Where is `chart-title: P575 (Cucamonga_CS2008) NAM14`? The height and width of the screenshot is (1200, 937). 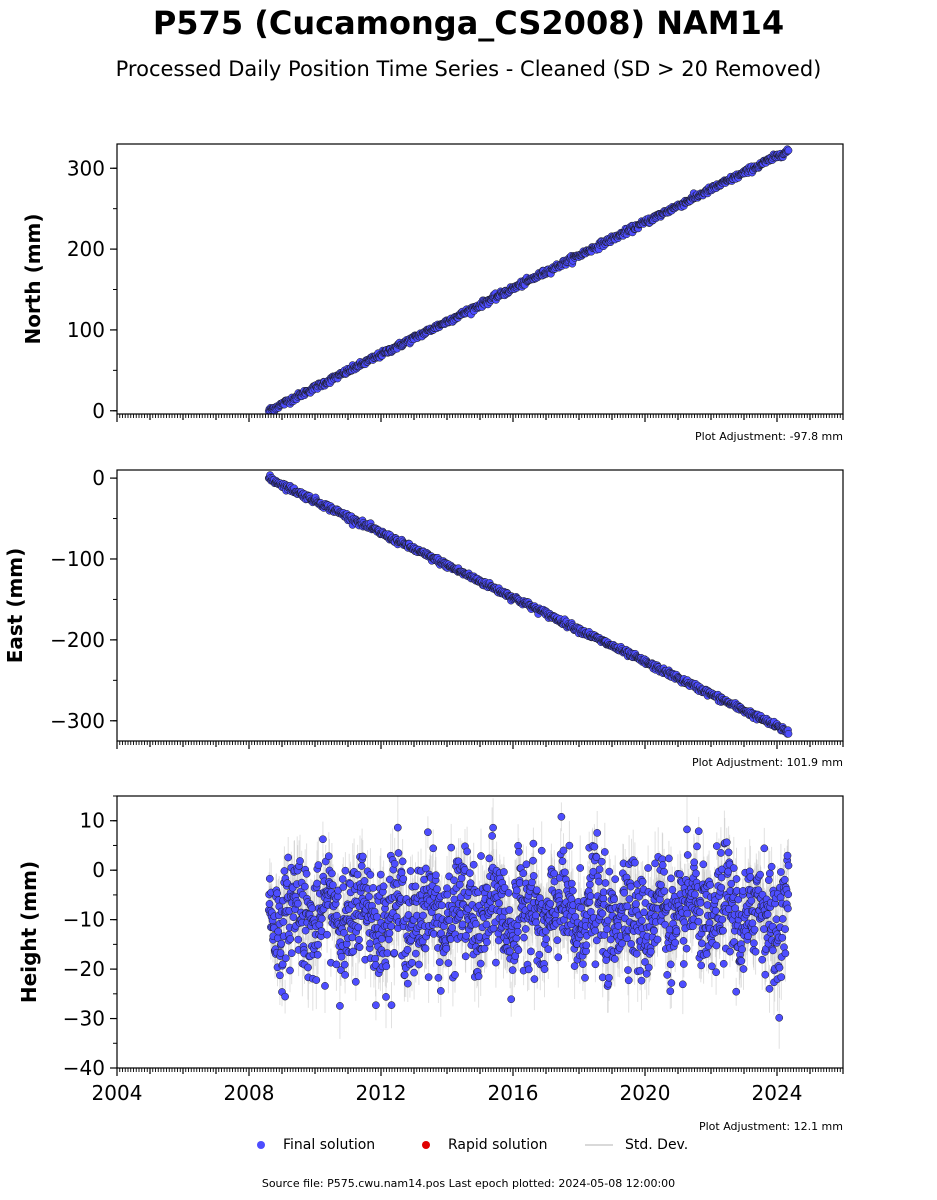 chart-title: P575 (Cucamonga_CS2008) NAM14 is located at coordinates (468, 23).